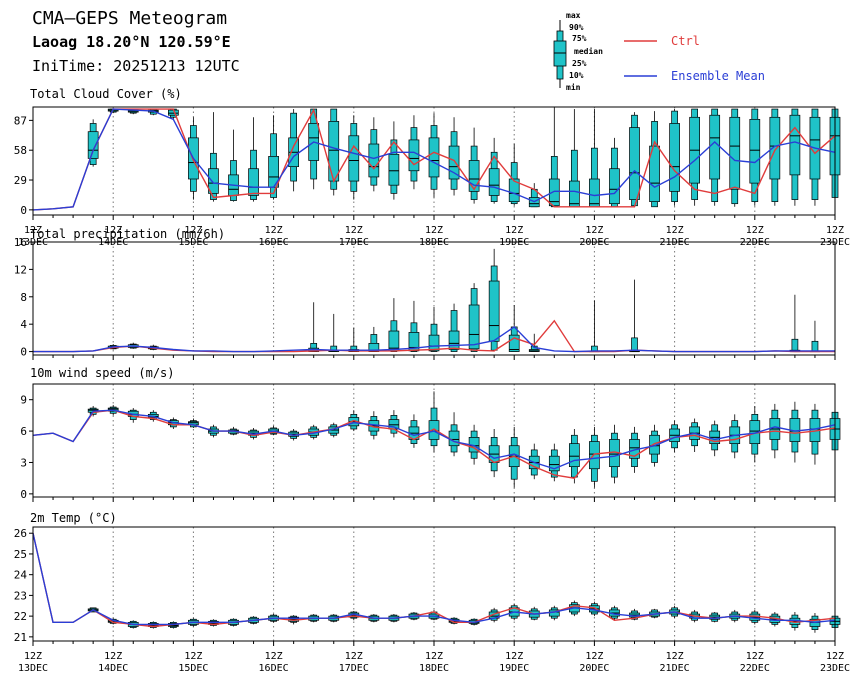 Image resolution: width=860 pixels, height=680 pixels. I want to click on y-tick-label: 6, so click(23, 431).